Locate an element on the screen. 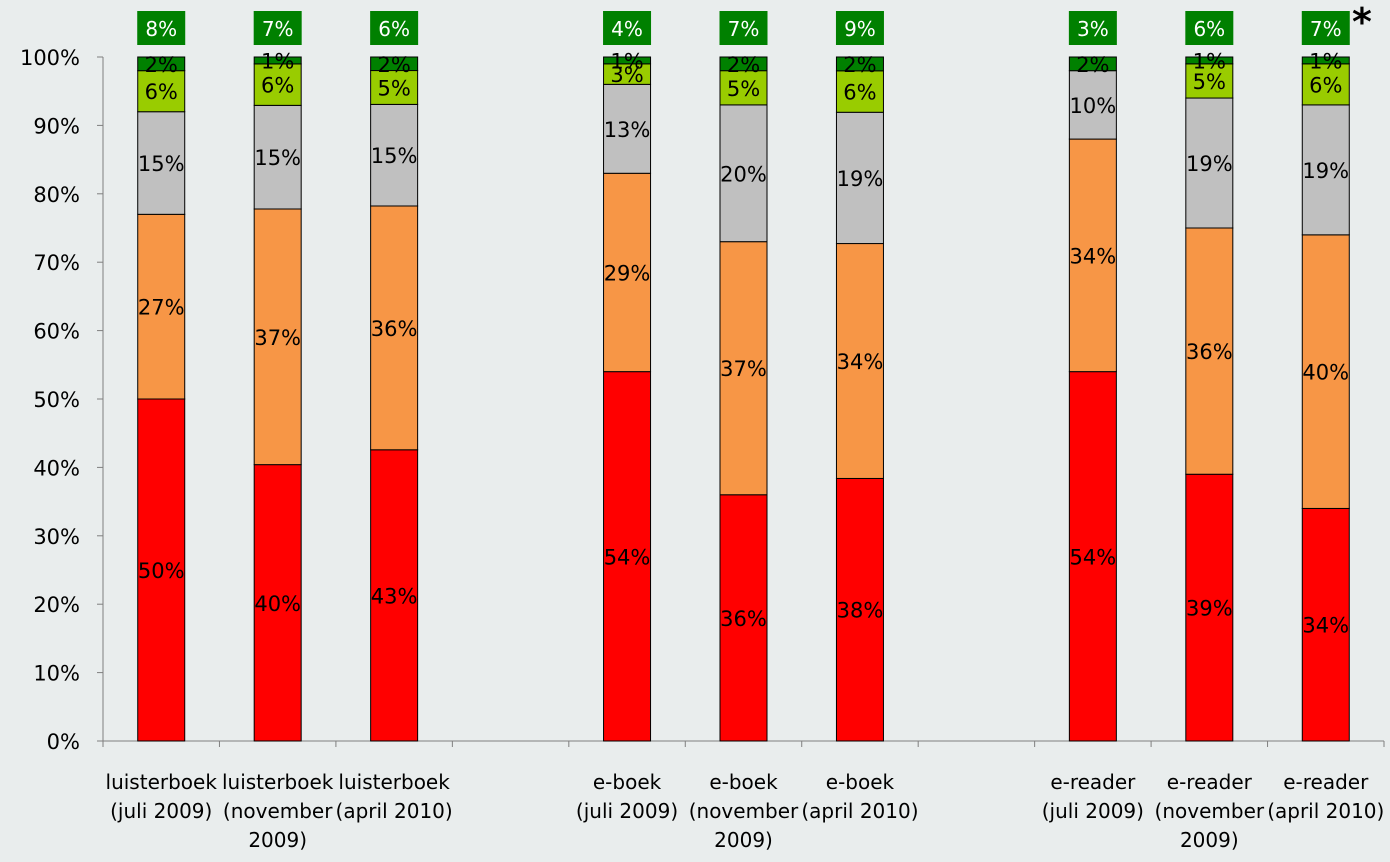 This screenshot has width=1390, height=862. top-badge-label: 3% is located at coordinates (1093, 29).